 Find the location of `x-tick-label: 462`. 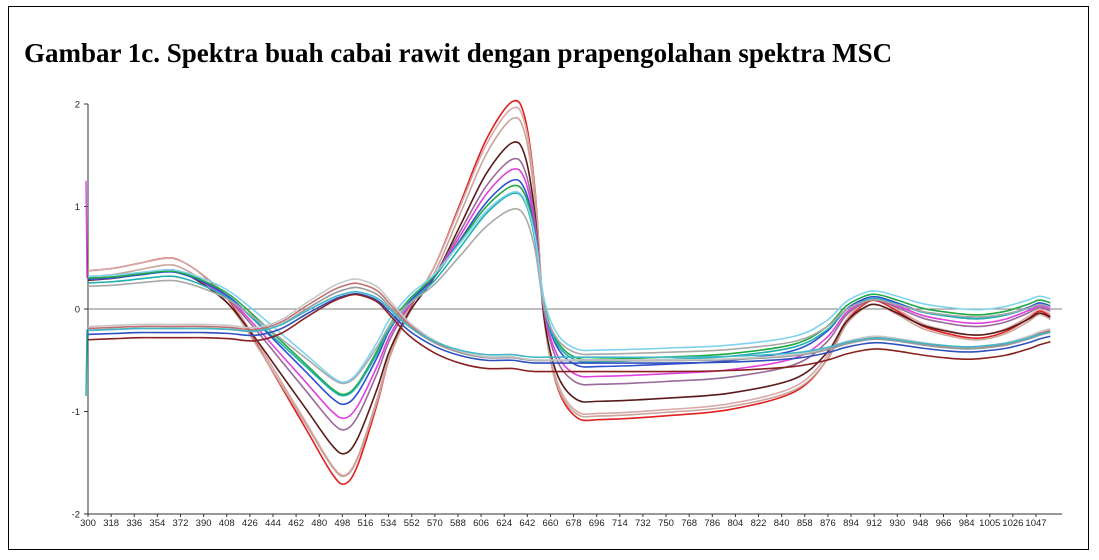

x-tick-label: 462 is located at coordinates (296, 523).